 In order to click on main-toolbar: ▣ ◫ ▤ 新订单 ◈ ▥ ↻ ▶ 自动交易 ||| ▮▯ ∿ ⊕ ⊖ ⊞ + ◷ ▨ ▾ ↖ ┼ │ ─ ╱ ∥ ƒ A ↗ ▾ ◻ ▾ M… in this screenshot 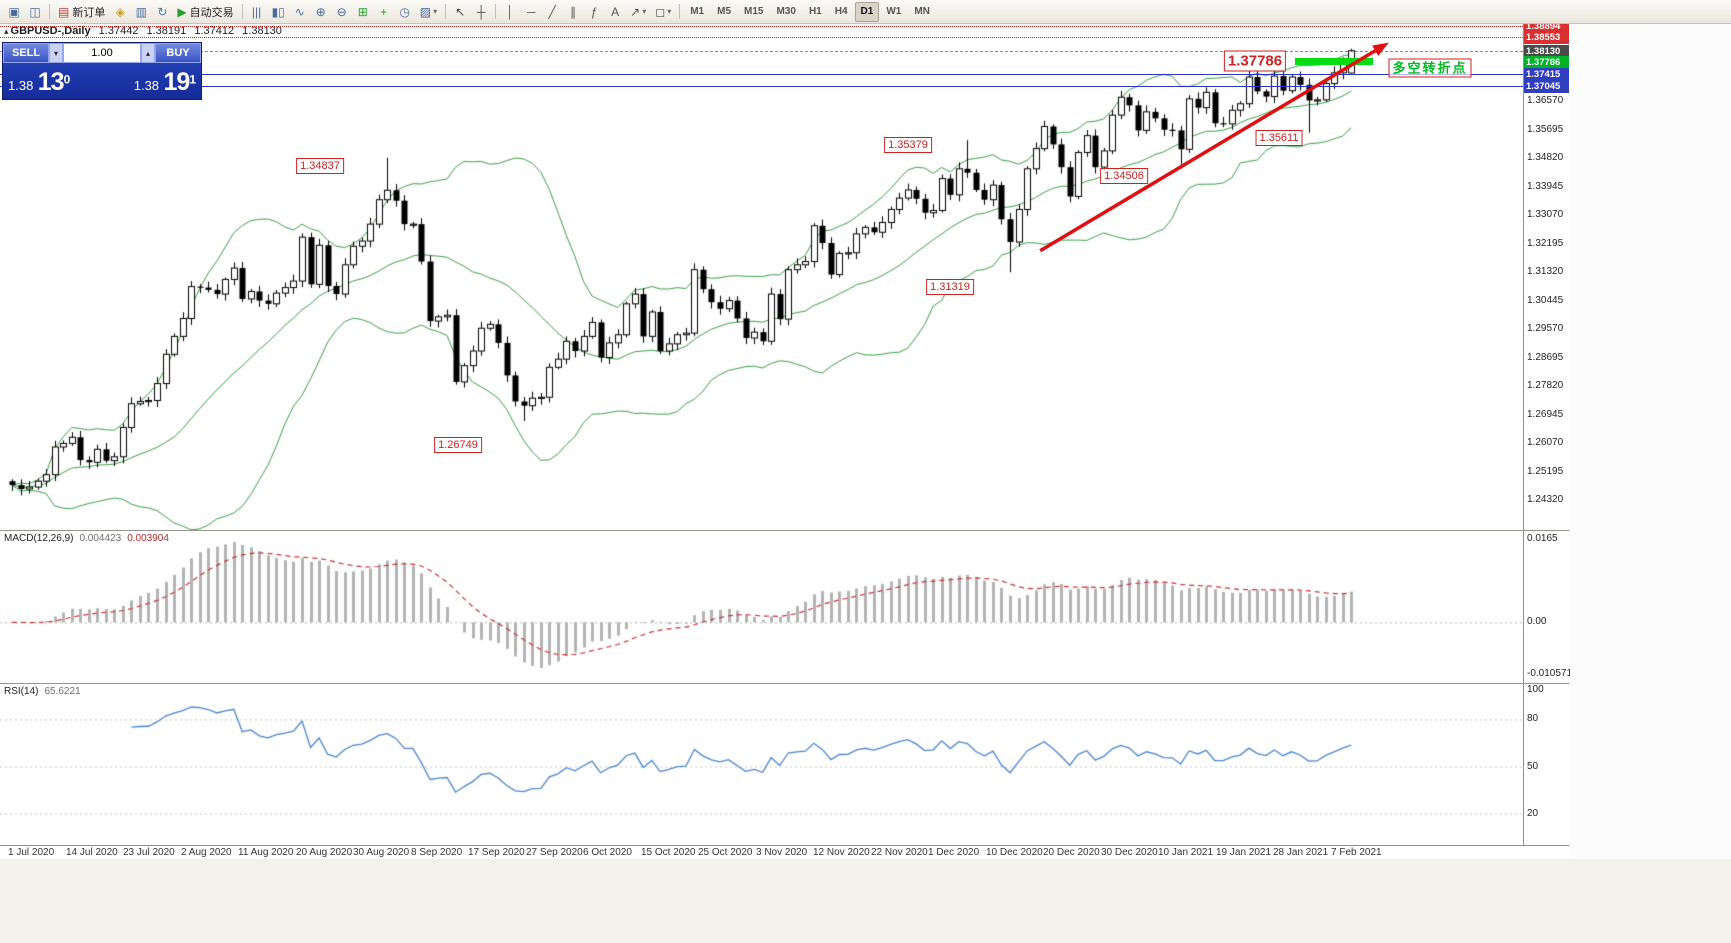, I will do `click(865, 12)`.